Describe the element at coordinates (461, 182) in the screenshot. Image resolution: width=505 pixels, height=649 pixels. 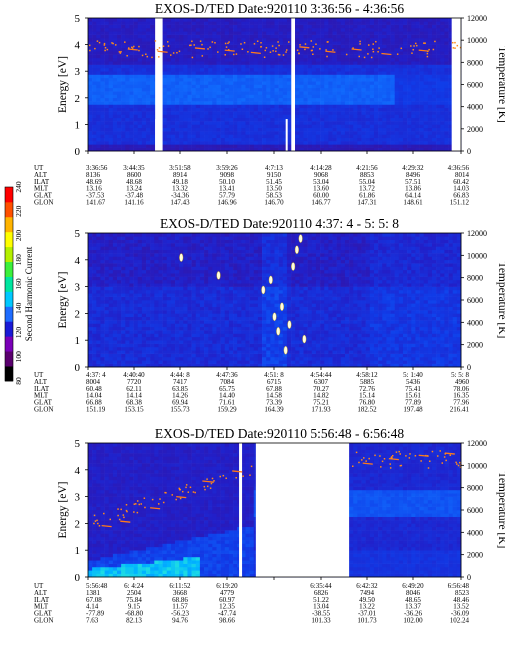
I see `table-cell: 60.42` at that location.